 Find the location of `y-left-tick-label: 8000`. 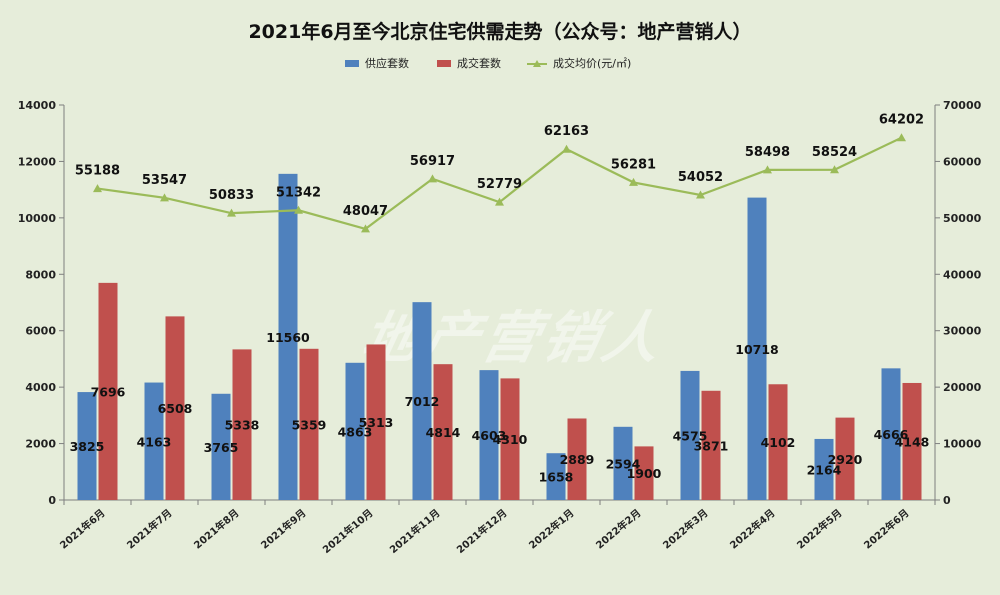

y-left-tick-label: 8000 is located at coordinates (40, 274).